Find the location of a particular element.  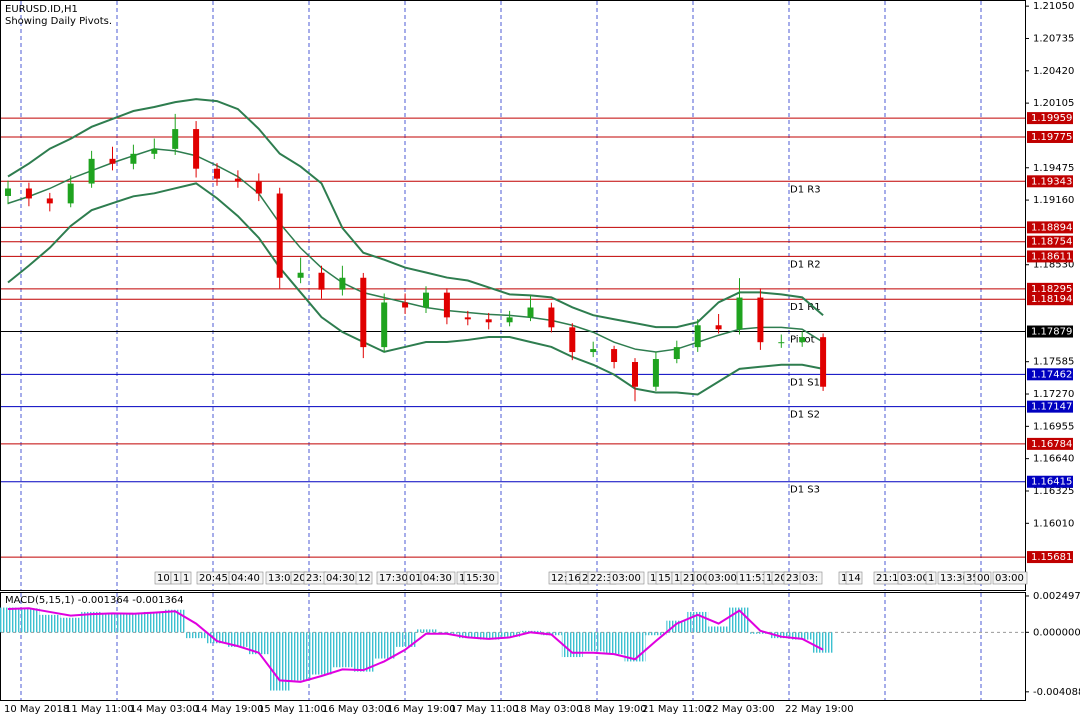

price-tag-label: 1.19343 is located at coordinates (1051, 181).